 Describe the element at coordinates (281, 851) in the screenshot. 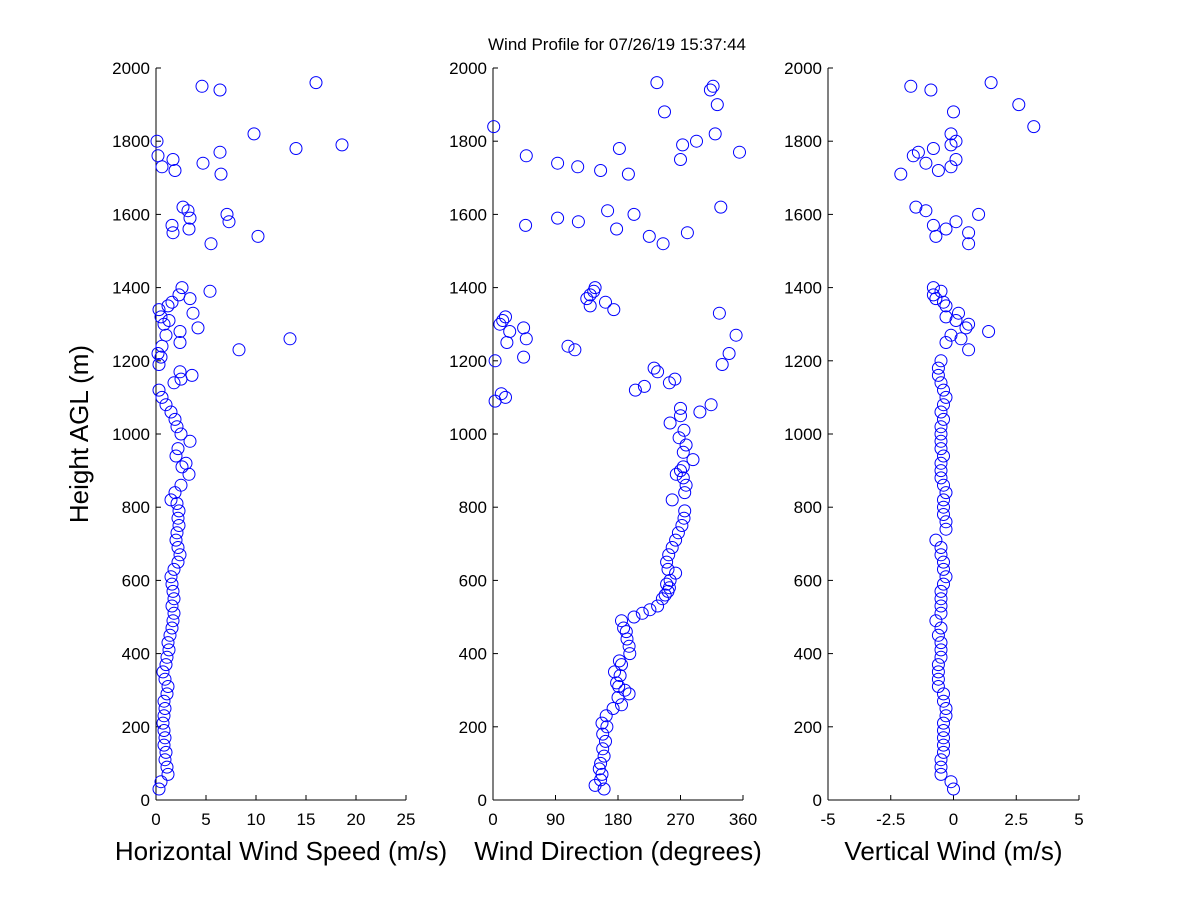

I see `horizontal-speed-x-axis-label: Horizontal Wind Speed (m/s)` at that location.